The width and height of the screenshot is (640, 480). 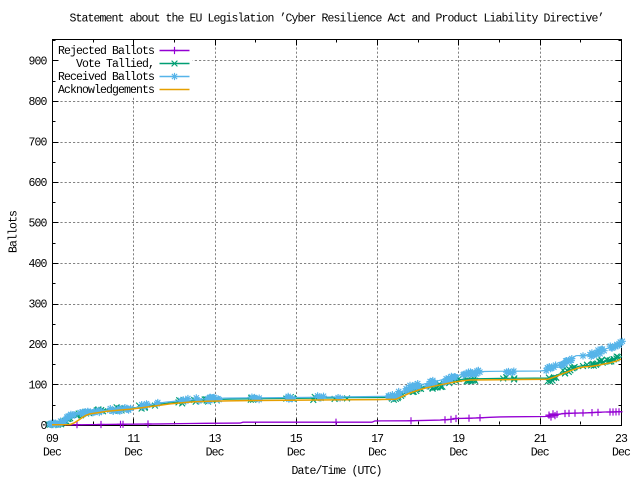 I want to click on svg-text: 600, so click(x=37, y=183).